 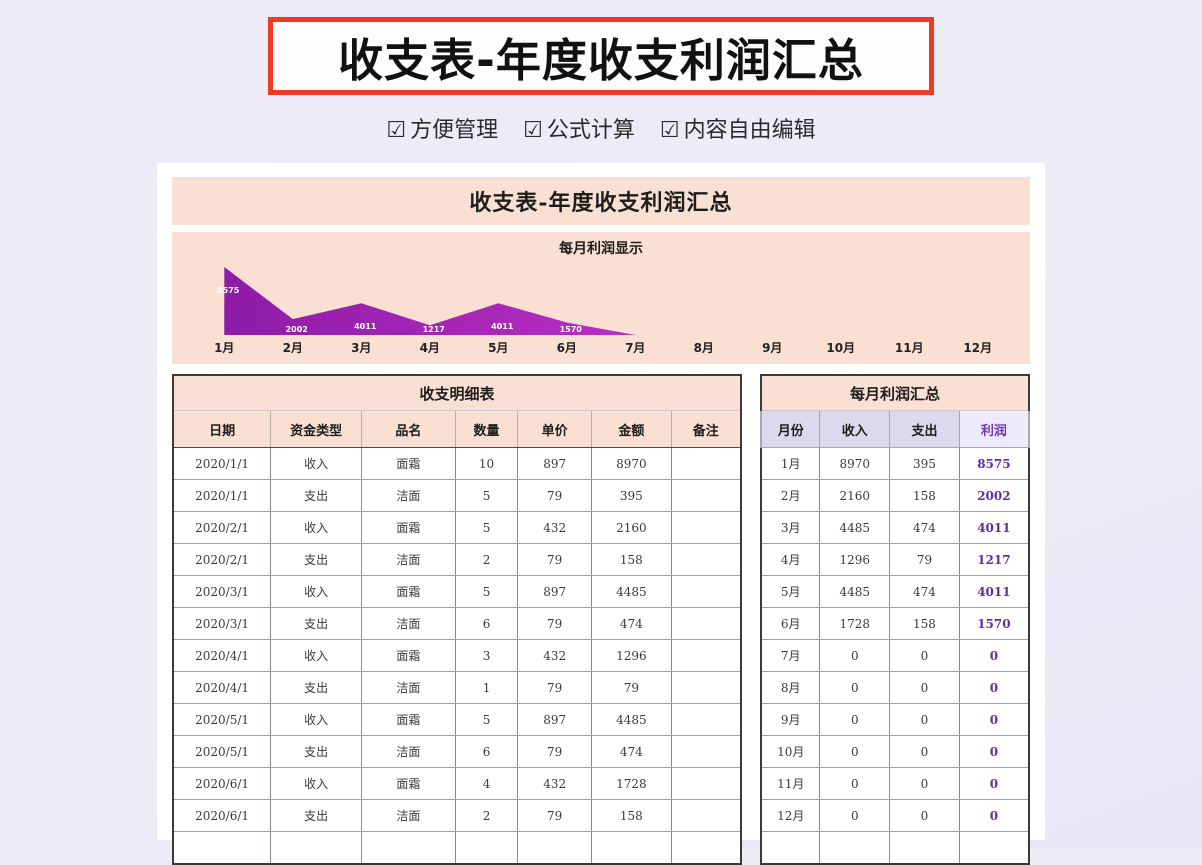 I want to click on detail-cell: 897, so click(x=555, y=591).